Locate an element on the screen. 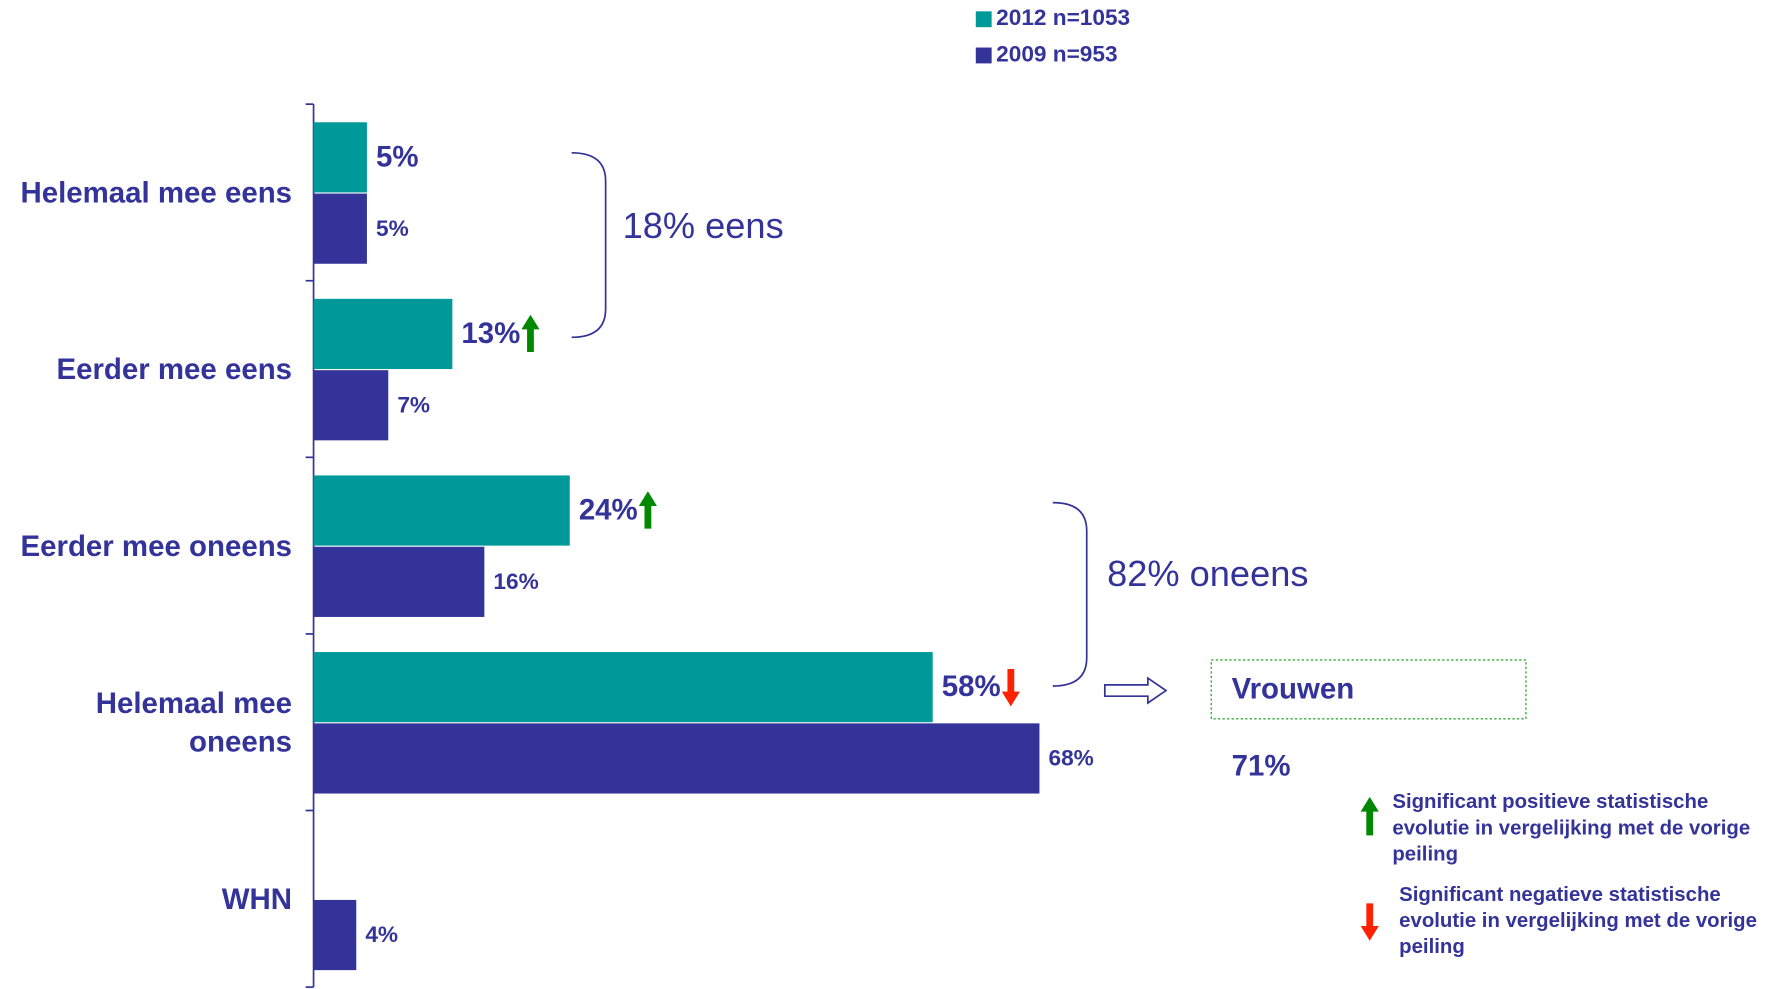 The height and width of the screenshot is (989, 1775). legend-label: 2012 n=1053 is located at coordinates (1063, 17).